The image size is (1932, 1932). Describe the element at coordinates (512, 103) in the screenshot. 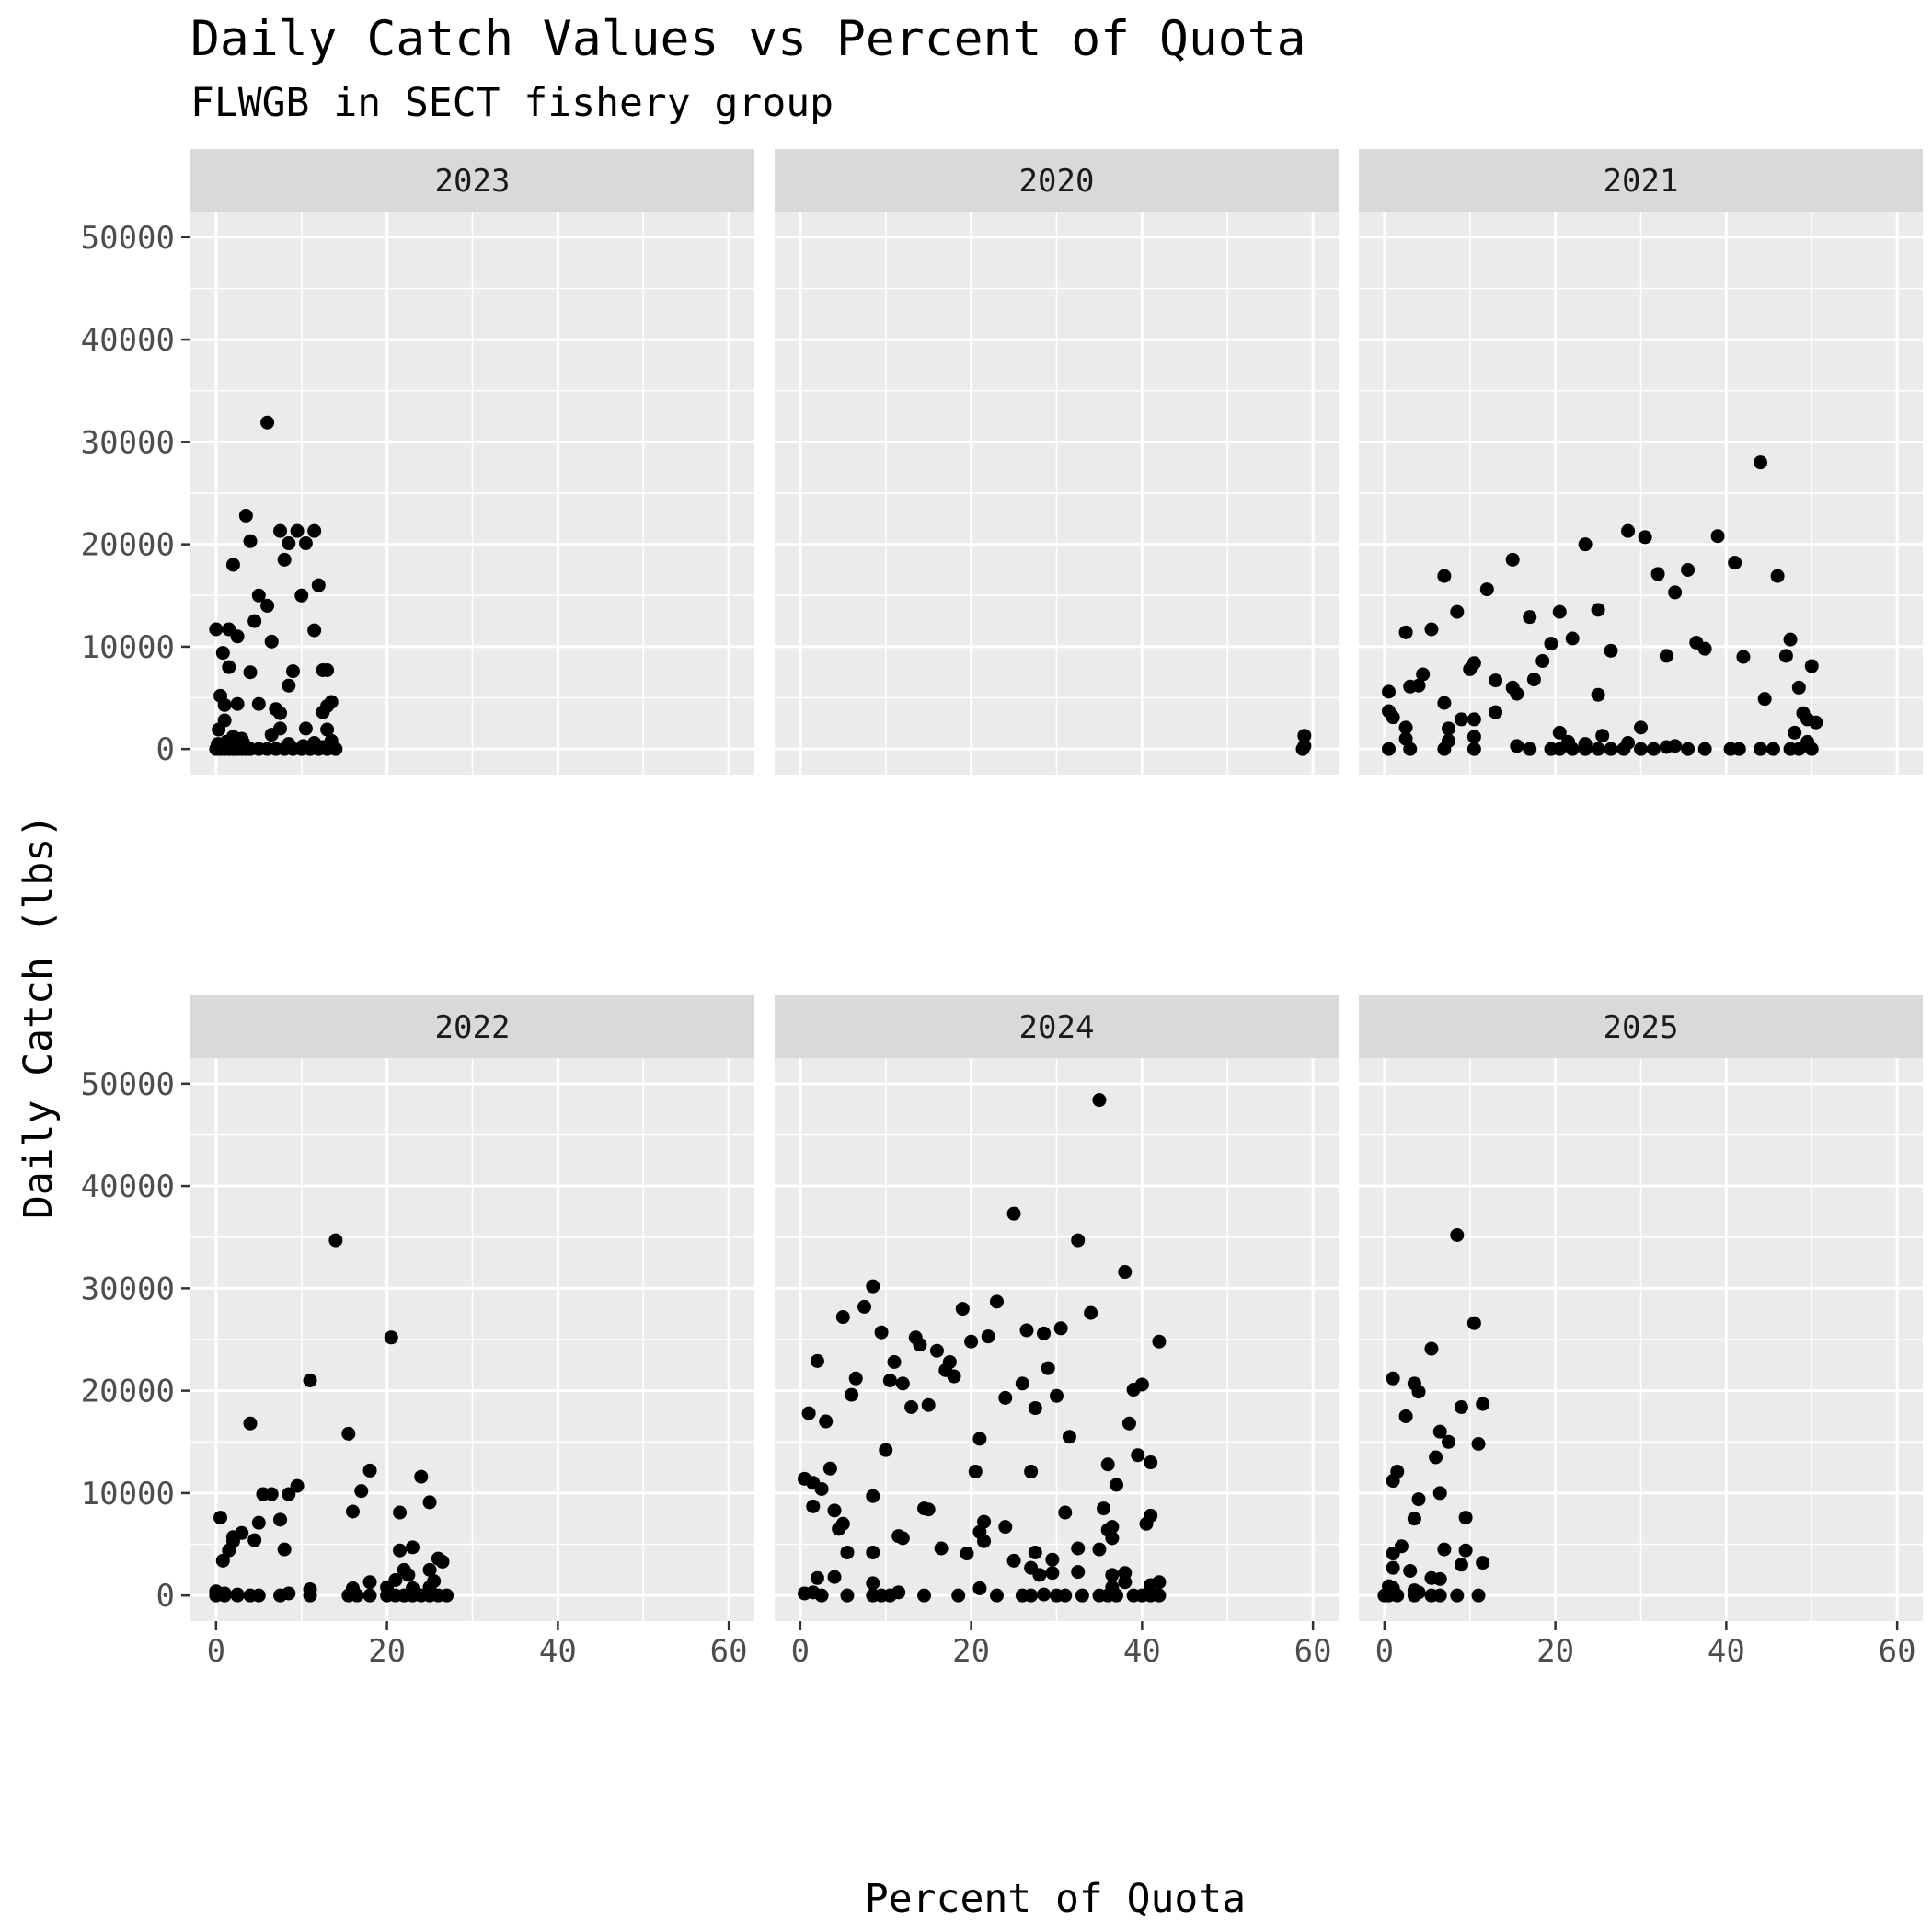

I see `chart-subtitle: FLWGB in SECT fishery group` at that location.